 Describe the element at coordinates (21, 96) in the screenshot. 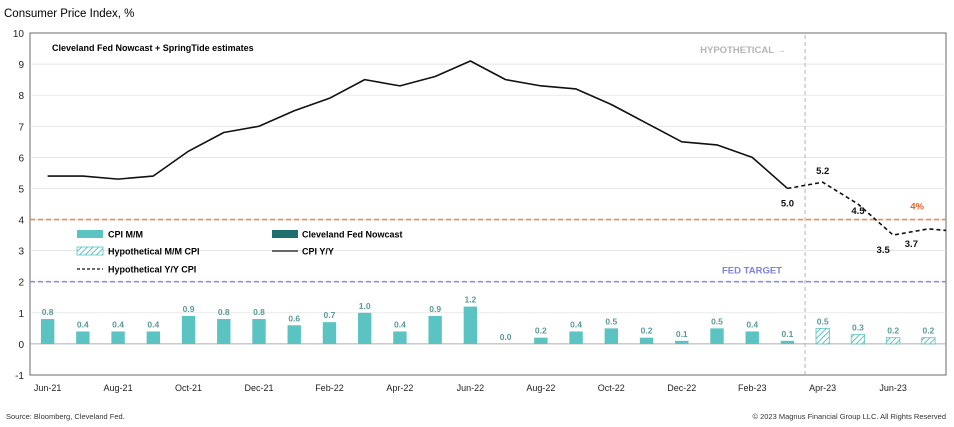

I see `y-tick-label: 8` at that location.